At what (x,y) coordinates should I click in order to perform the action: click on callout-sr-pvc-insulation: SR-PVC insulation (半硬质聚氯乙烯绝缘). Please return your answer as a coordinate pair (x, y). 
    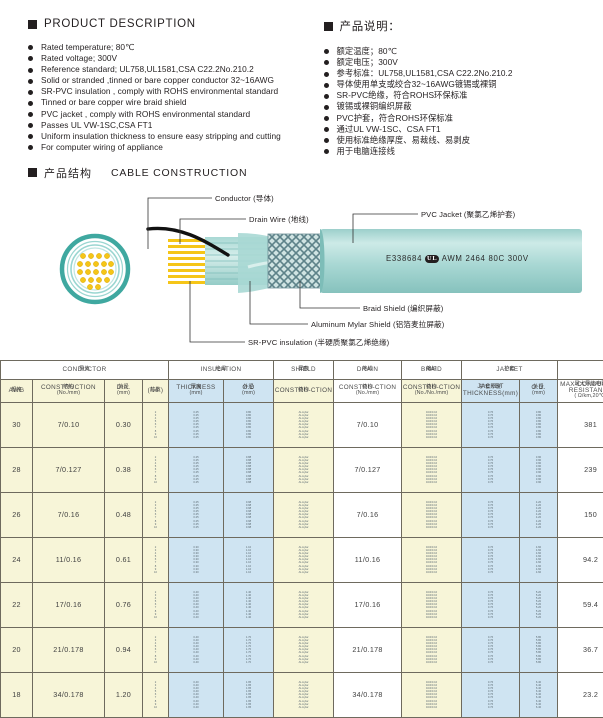
    Looking at the image, I should click on (318, 342).